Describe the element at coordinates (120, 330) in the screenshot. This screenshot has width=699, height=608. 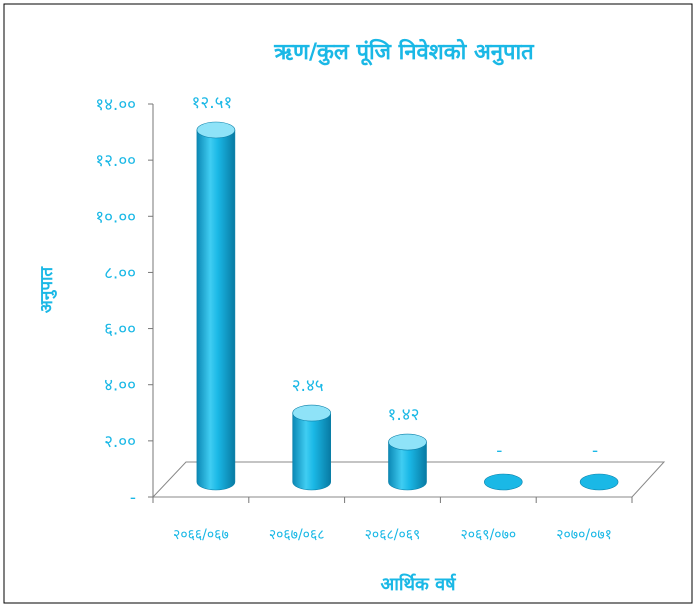
I see `y-tick-label: ६.००` at that location.